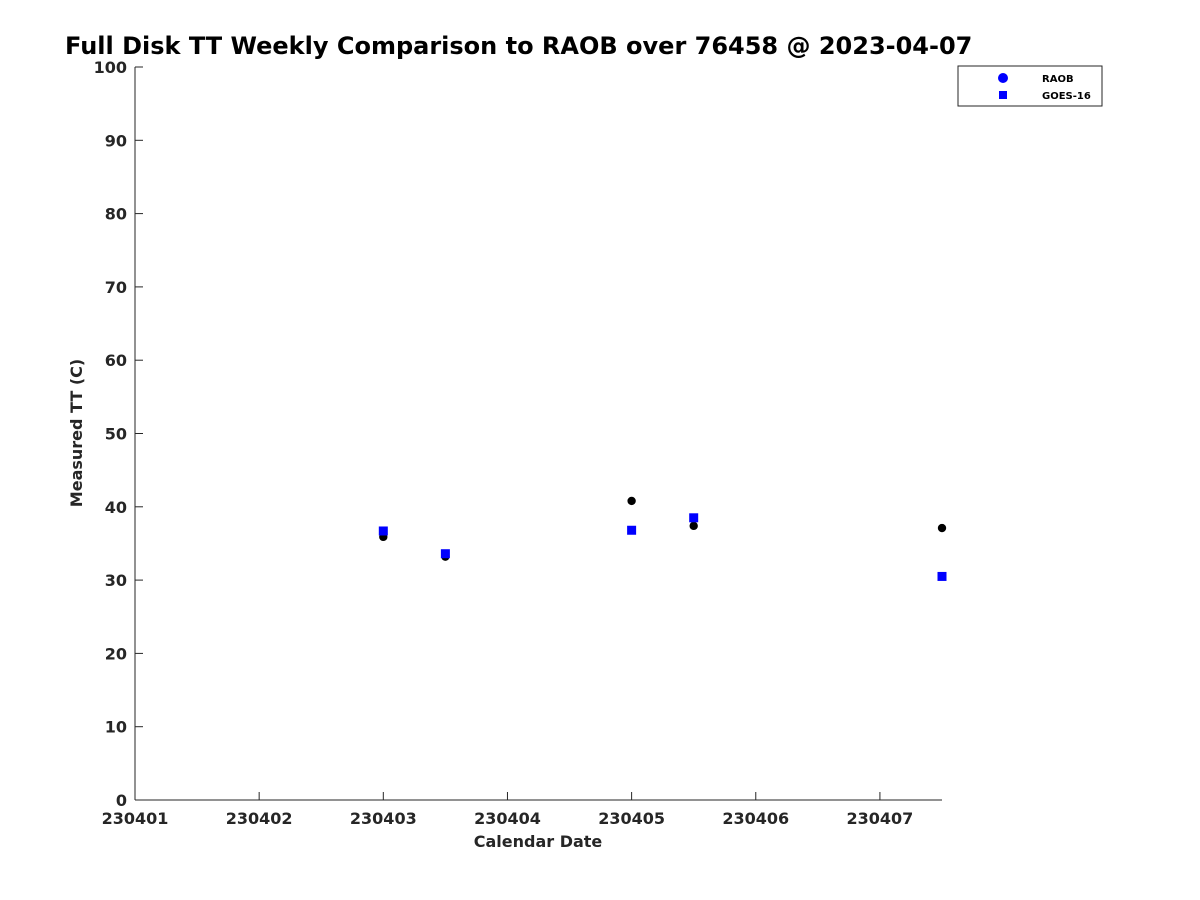 Image resolution: width=1200 pixels, height=900 pixels. I want to click on y-axis-label: Measured TT (C), so click(76, 433).